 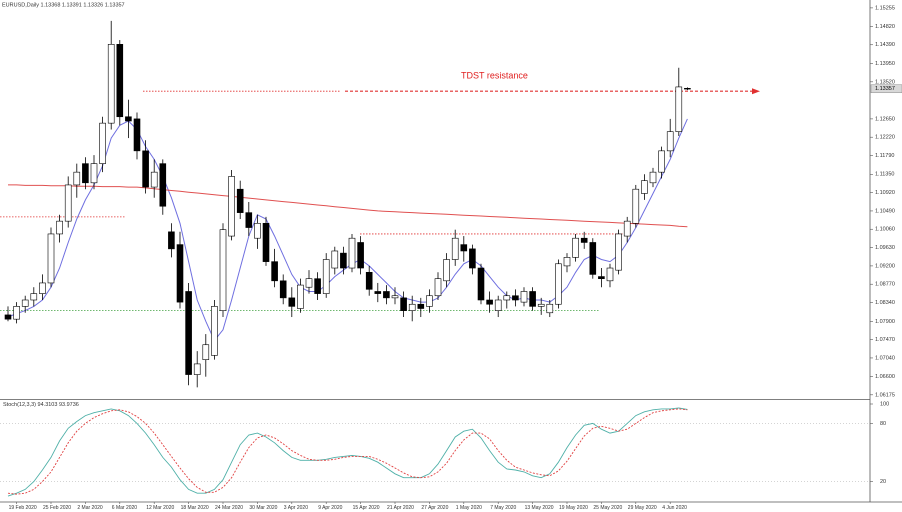 What do you see at coordinates (885, 45) in the screenshot?
I see `y-tick-label: 1.14390` at bounding box center [885, 45].